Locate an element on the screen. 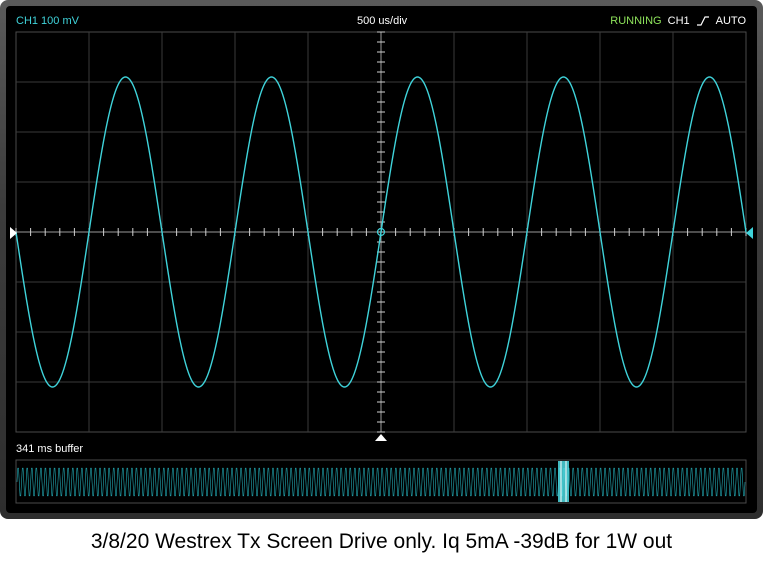 Image resolution: width=763 pixels, height=562 pixels. ground-marker-icon is located at coordinates (13, 233).